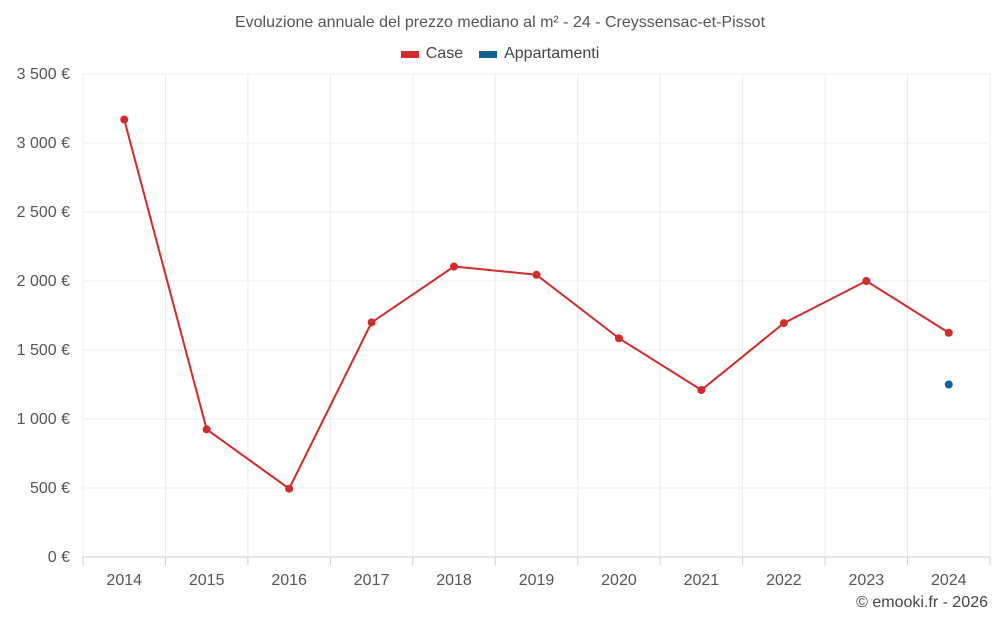 This screenshot has height=625, width=1000. I want to click on data-point-case-2024, so click(948, 332).